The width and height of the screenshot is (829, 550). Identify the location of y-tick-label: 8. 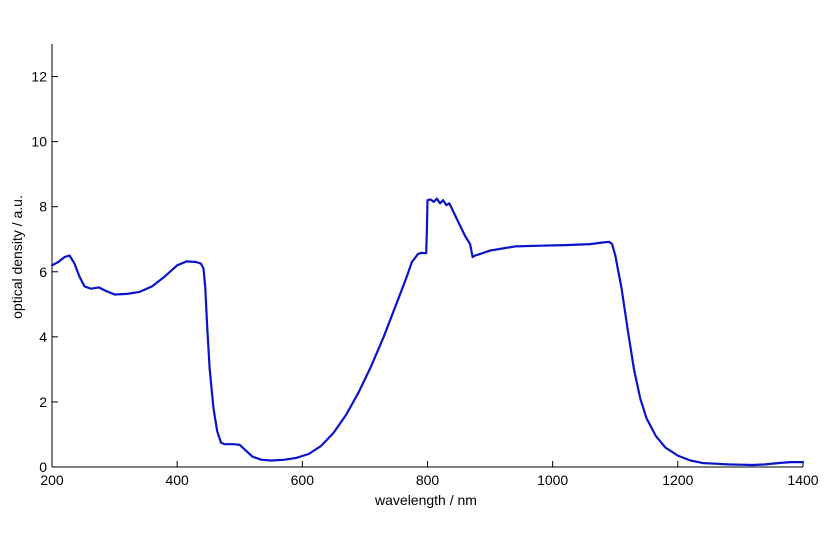
(43, 207).